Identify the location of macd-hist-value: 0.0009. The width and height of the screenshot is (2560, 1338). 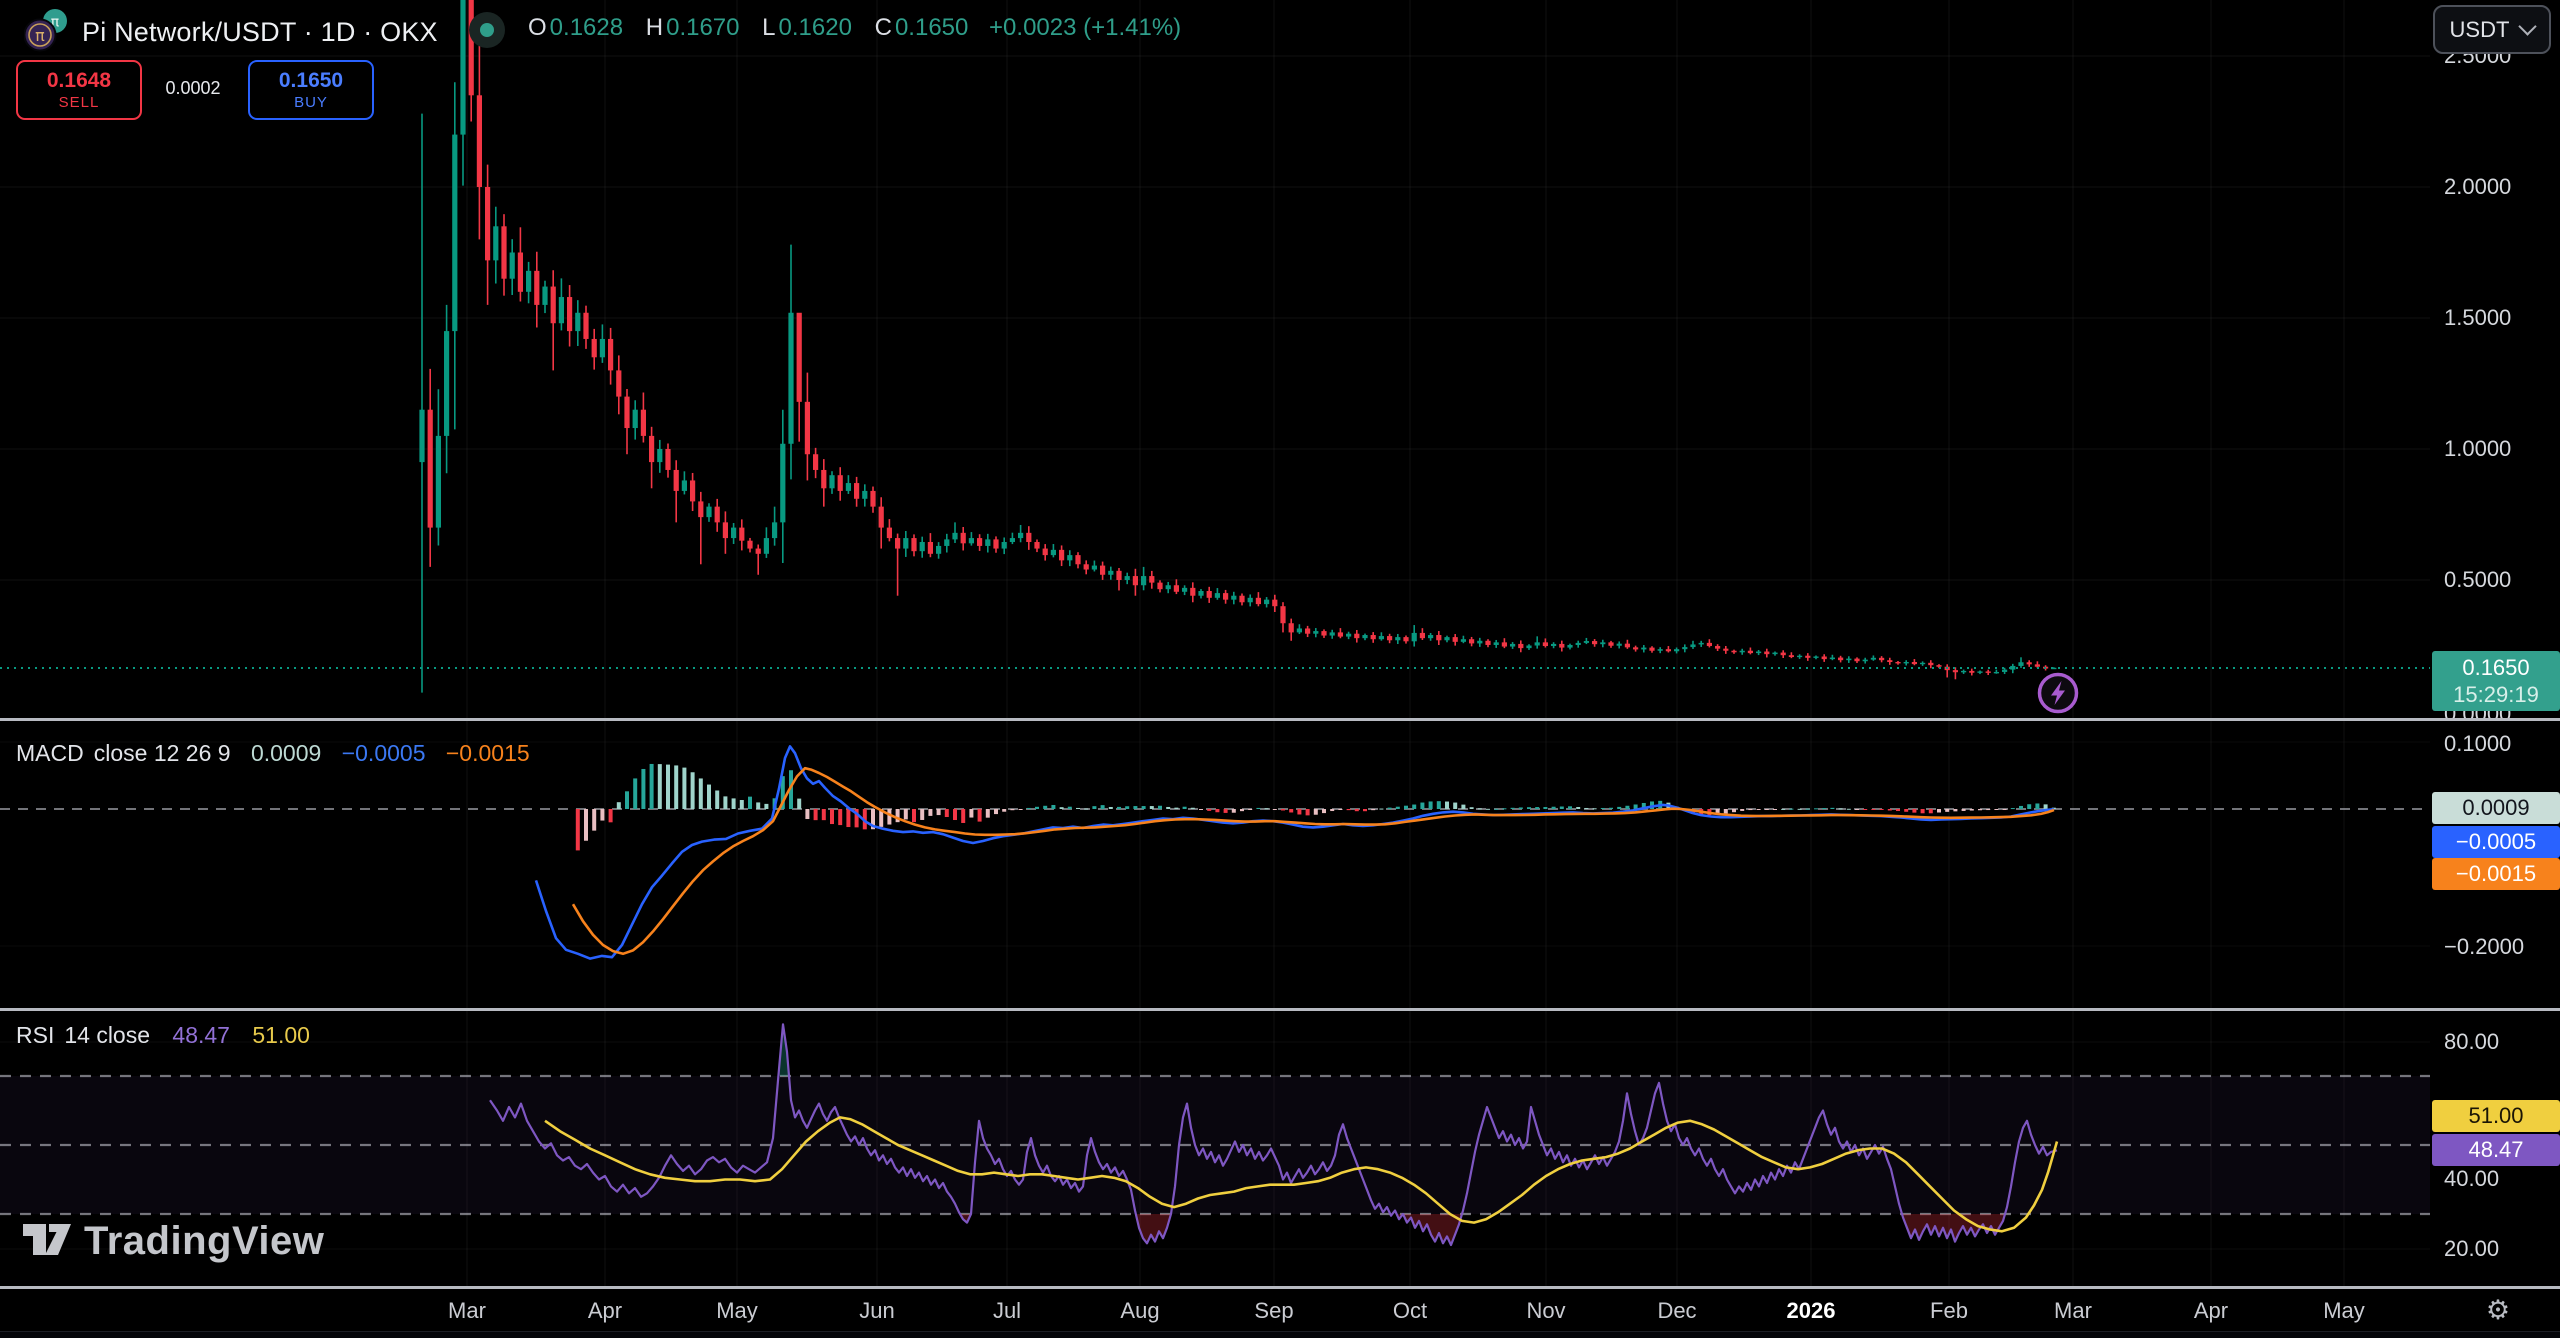
(286, 753).